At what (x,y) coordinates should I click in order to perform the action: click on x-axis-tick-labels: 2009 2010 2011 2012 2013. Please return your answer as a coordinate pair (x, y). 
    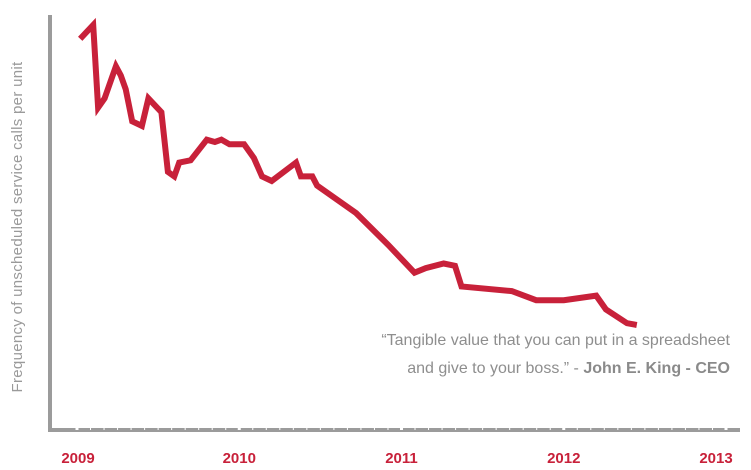
    Looking at the image, I should click on (396, 458).